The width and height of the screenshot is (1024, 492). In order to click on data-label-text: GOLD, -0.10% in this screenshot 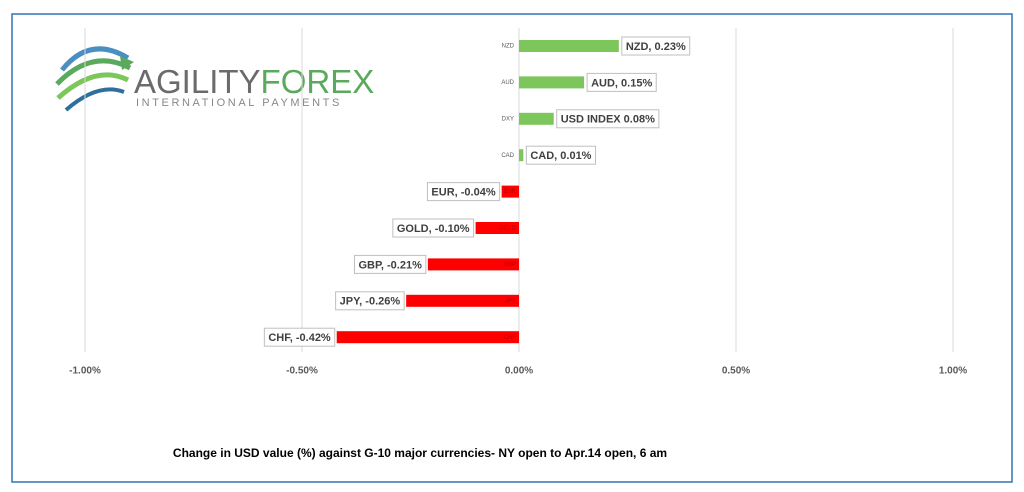, I will do `click(433, 229)`.